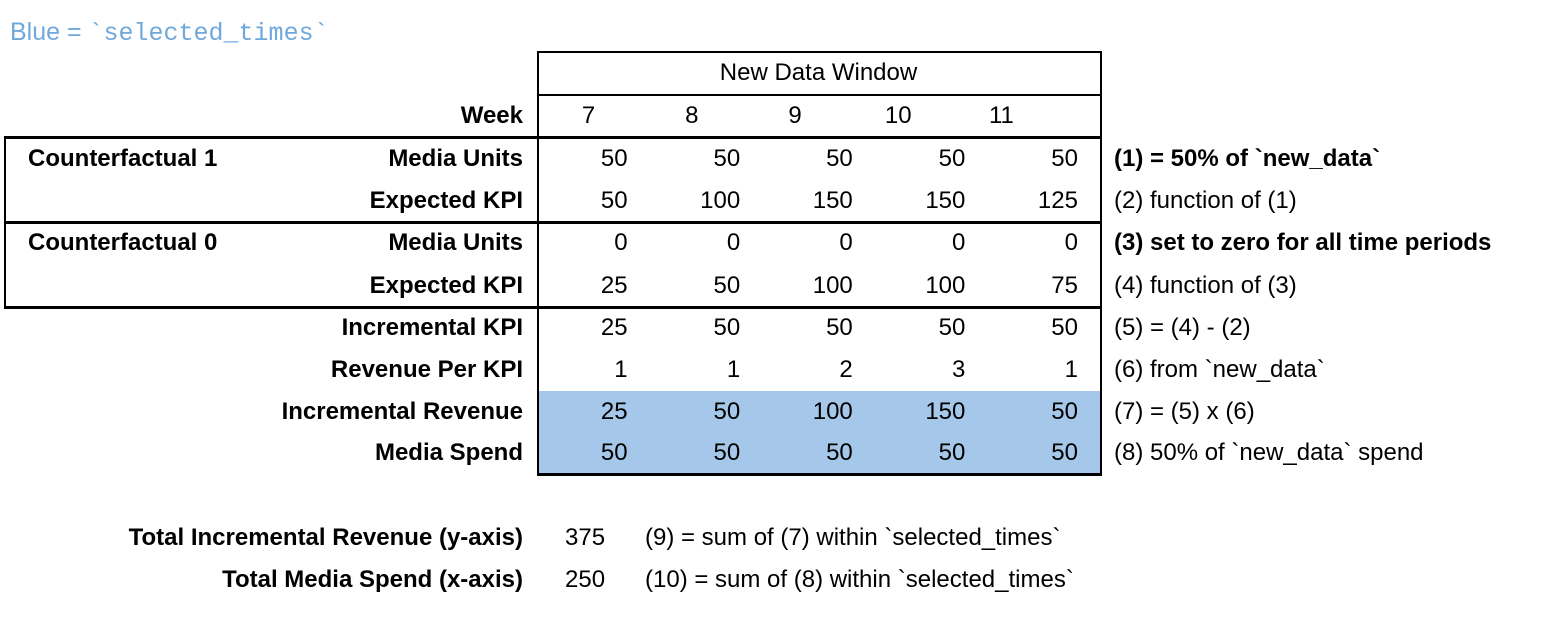 This screenshot has height=620, width=1544. What do you see at coordinates (818, 370) in the screenshot?
I see `data-cells: 1 1 2 3 1` at bounding box center [818, 370].